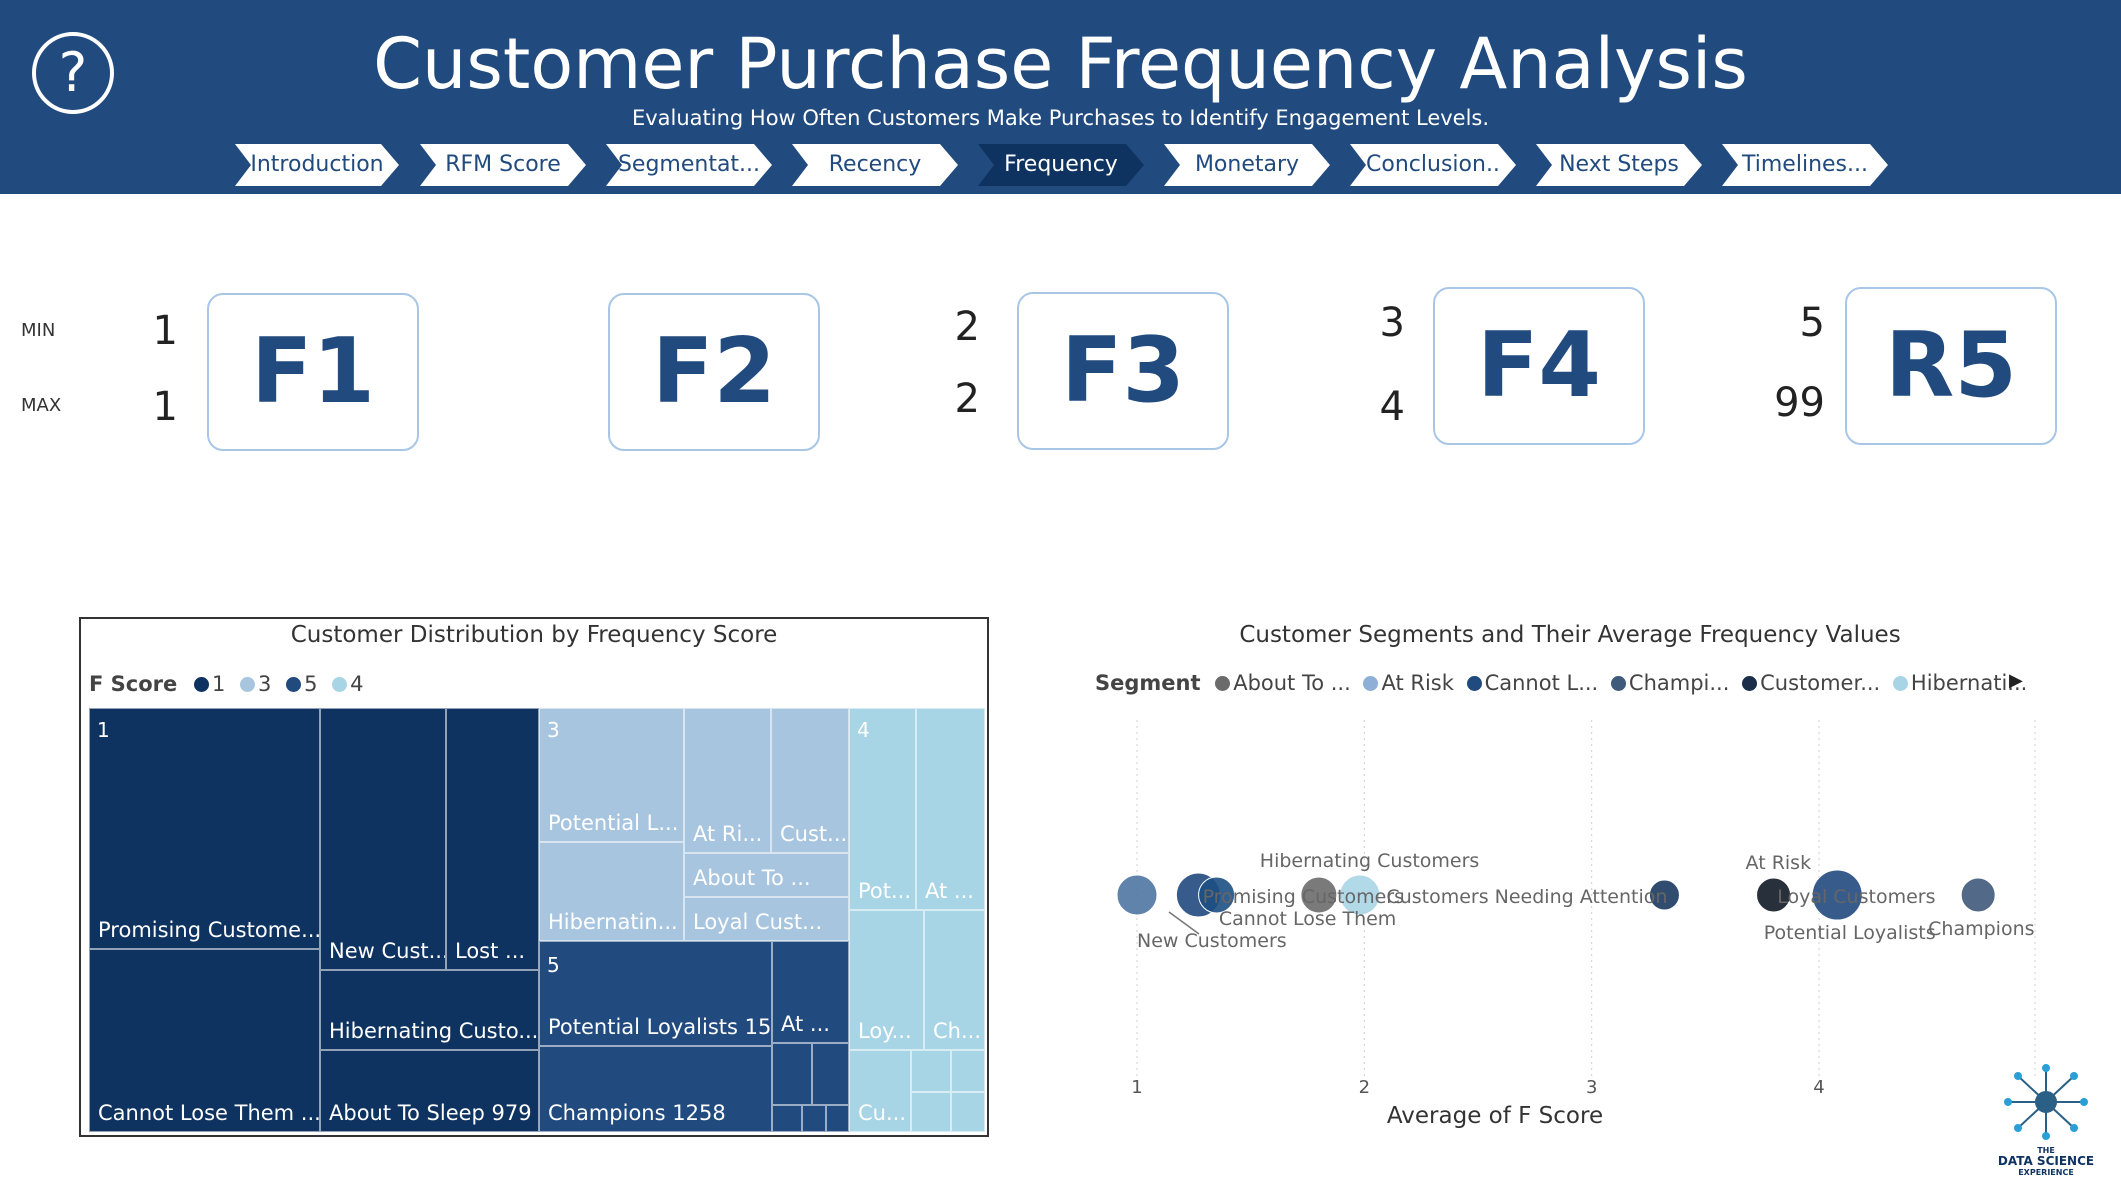 This screenshot has height=1193, width=2121. What do you see at coordinates (655, 1089) in the screenshot?
I see `treemap-cell: Champions 1258` at bounding box center [655, 1089].